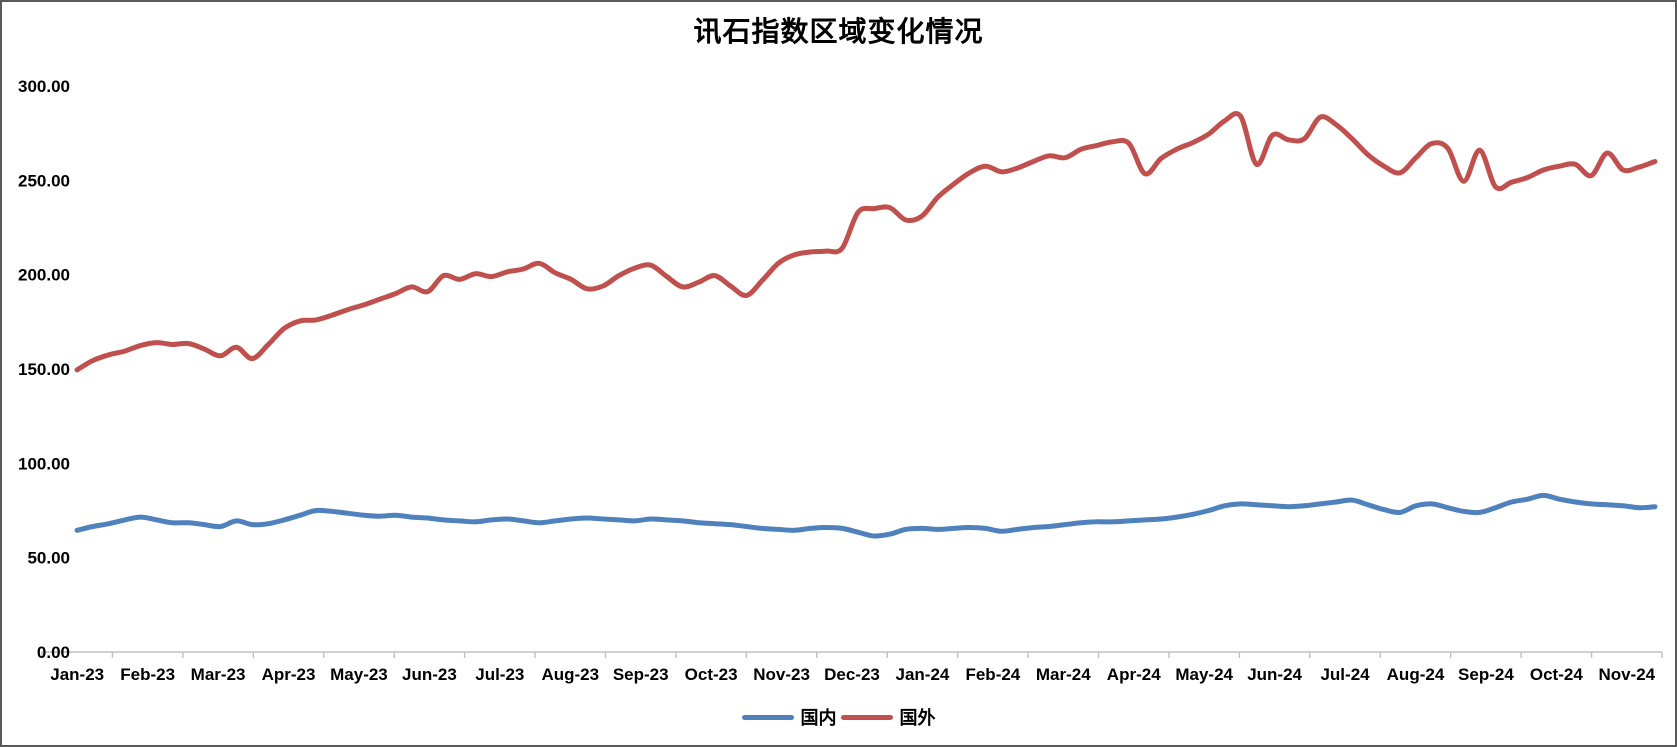 Image resolution: width=1677 pixels, height=747 pixels. I want to click on x-tick-label: Jun-23, so click(429, 674).